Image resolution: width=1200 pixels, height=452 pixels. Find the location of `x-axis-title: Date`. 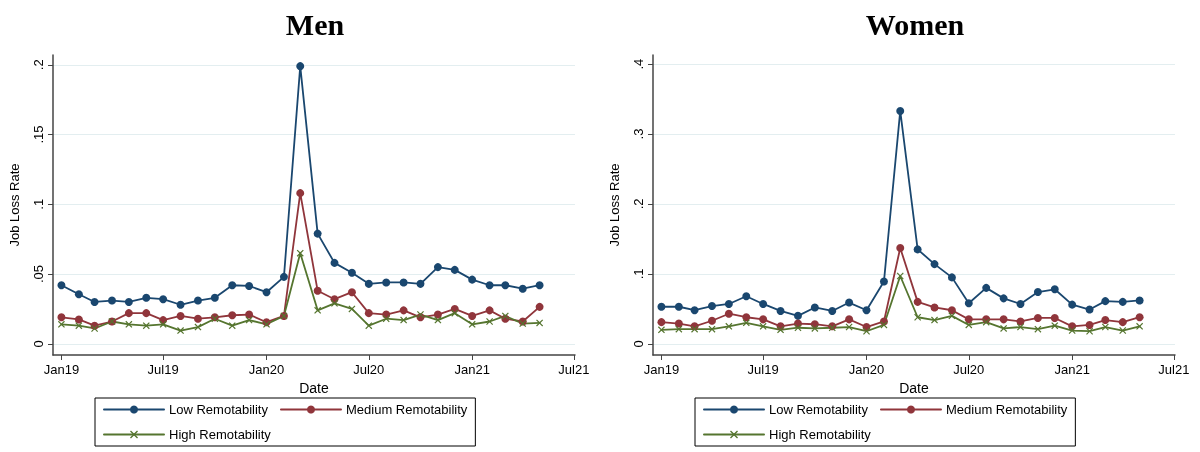

x-axis-title: Date is located at coordinates (314, 388).